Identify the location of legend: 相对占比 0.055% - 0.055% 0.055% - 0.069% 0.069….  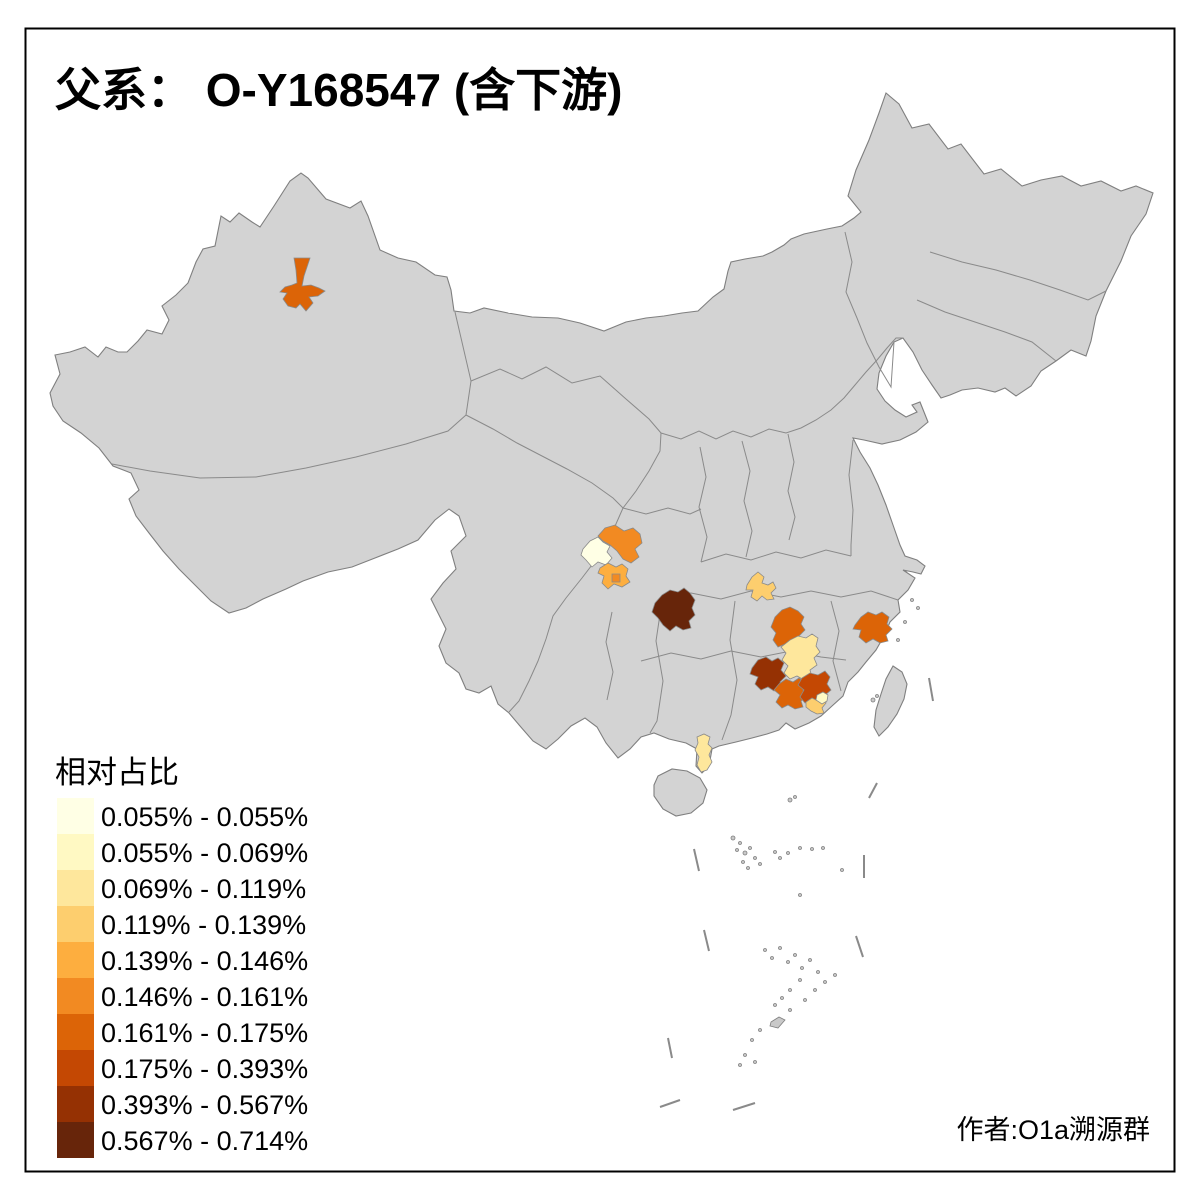
(181, 956).